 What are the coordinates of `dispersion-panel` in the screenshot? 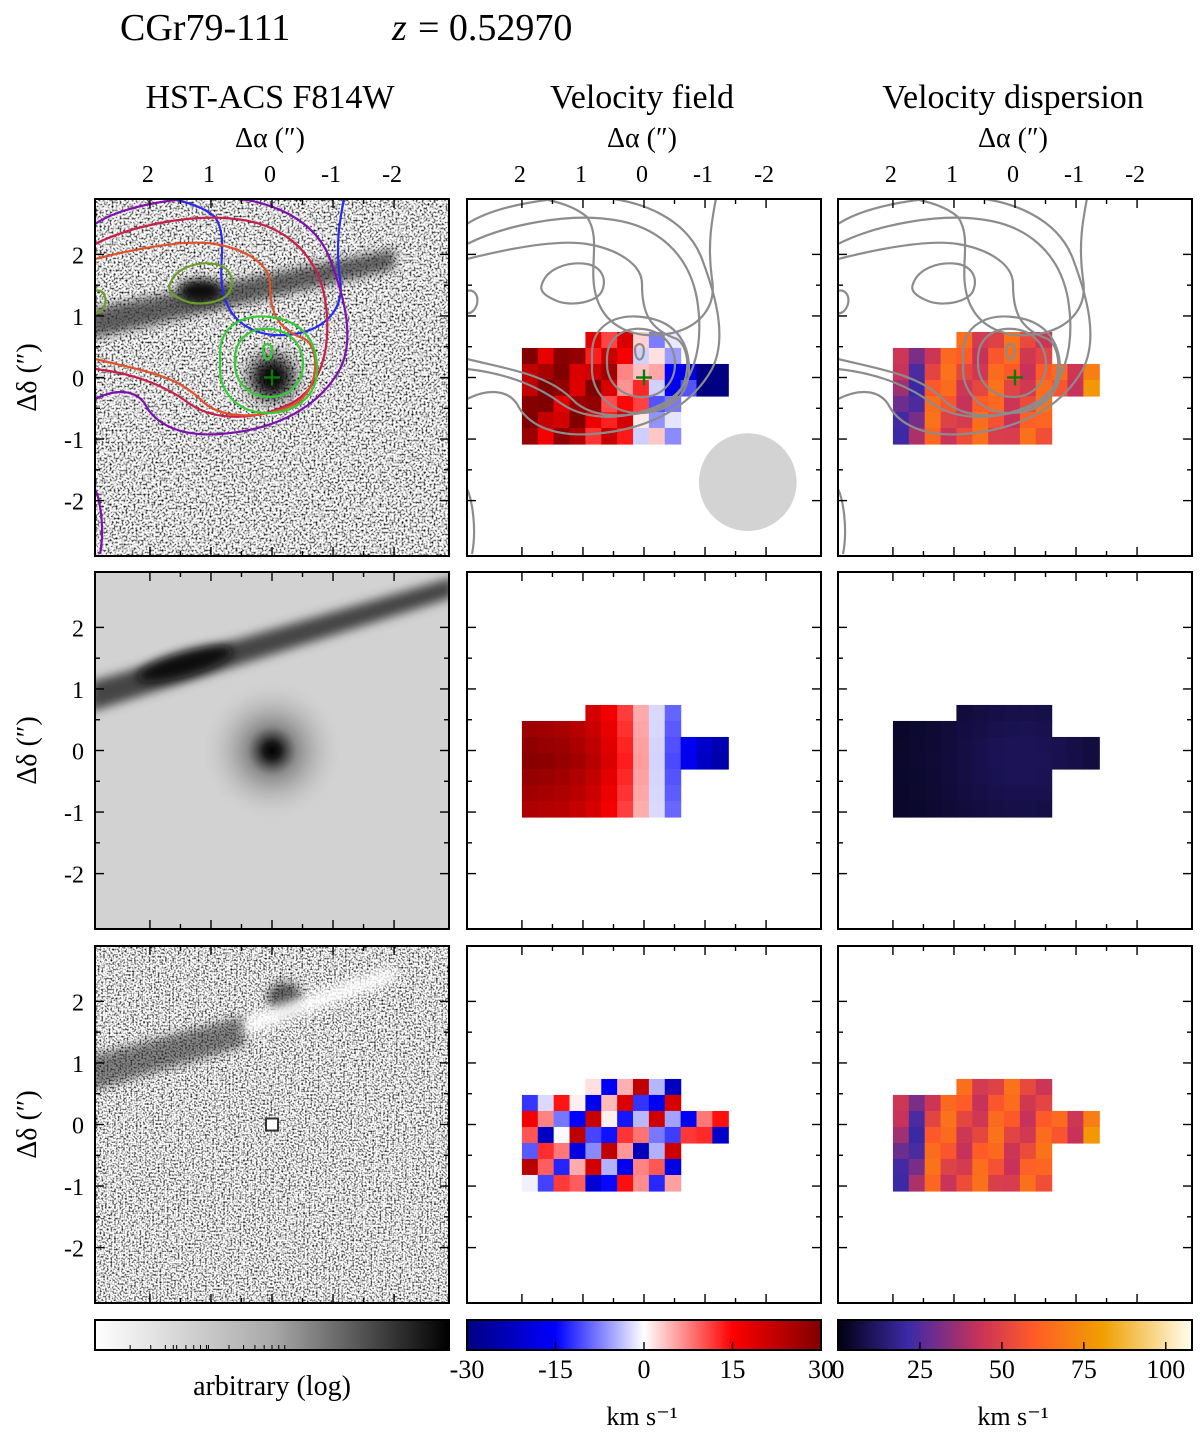 It's located at (1015, 377).